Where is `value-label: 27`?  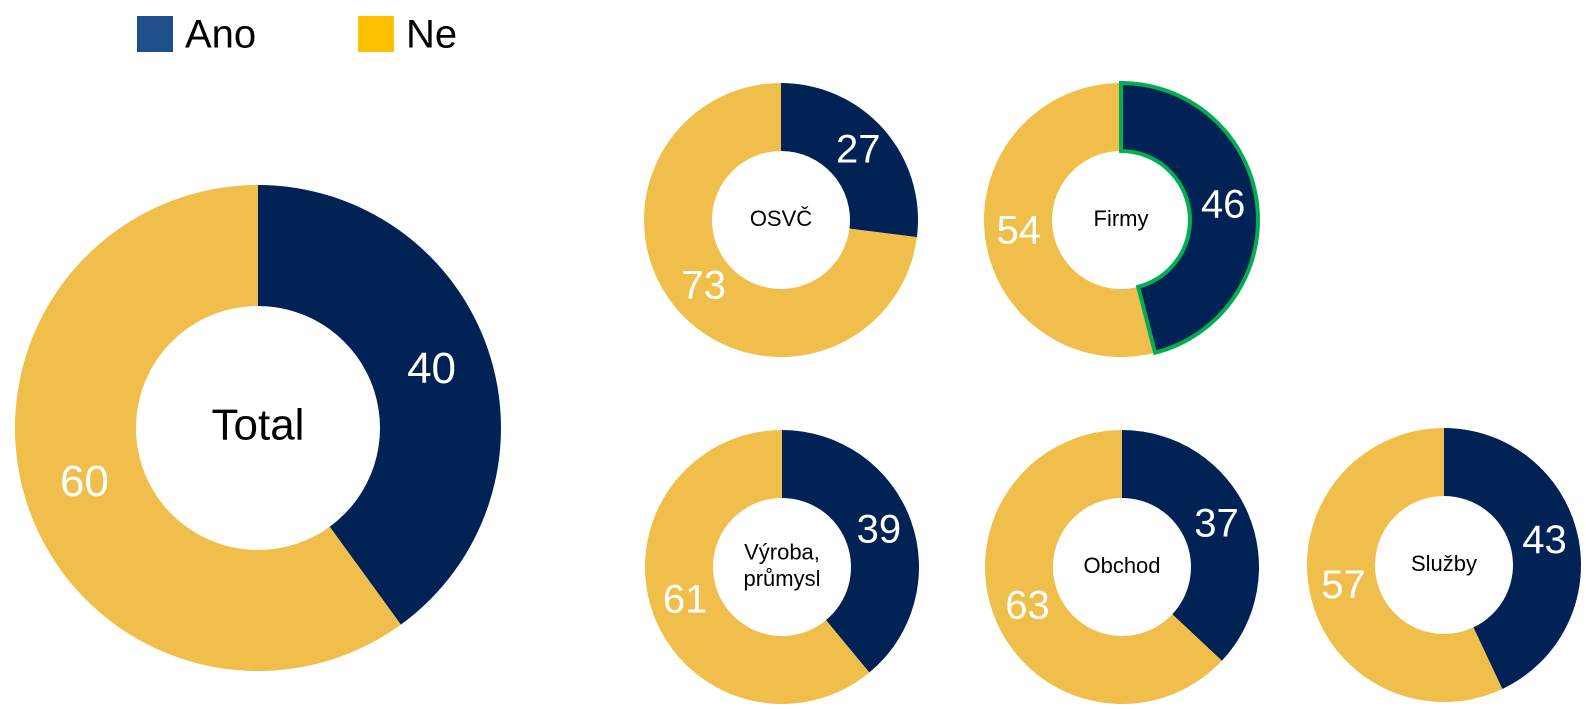
value-label: 27 is located at coordinates (858, 149).